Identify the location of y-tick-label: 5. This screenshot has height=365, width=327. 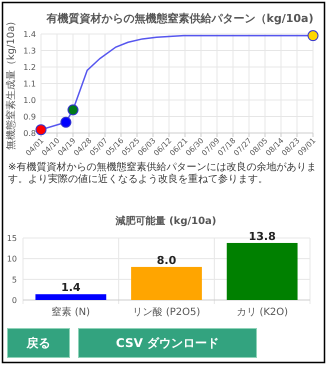
(14, 279).